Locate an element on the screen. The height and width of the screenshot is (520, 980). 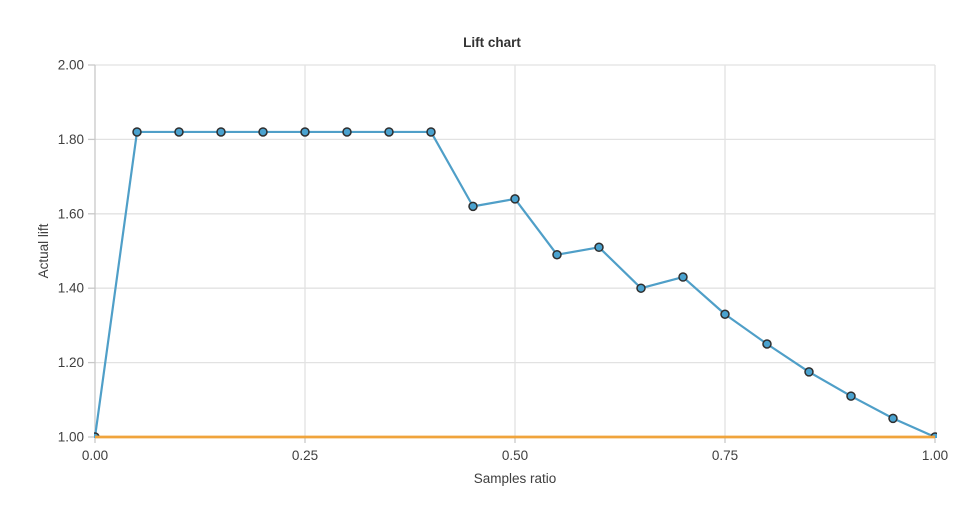
x-axis-label: Samples ratio is located at coordinates (515, 478).